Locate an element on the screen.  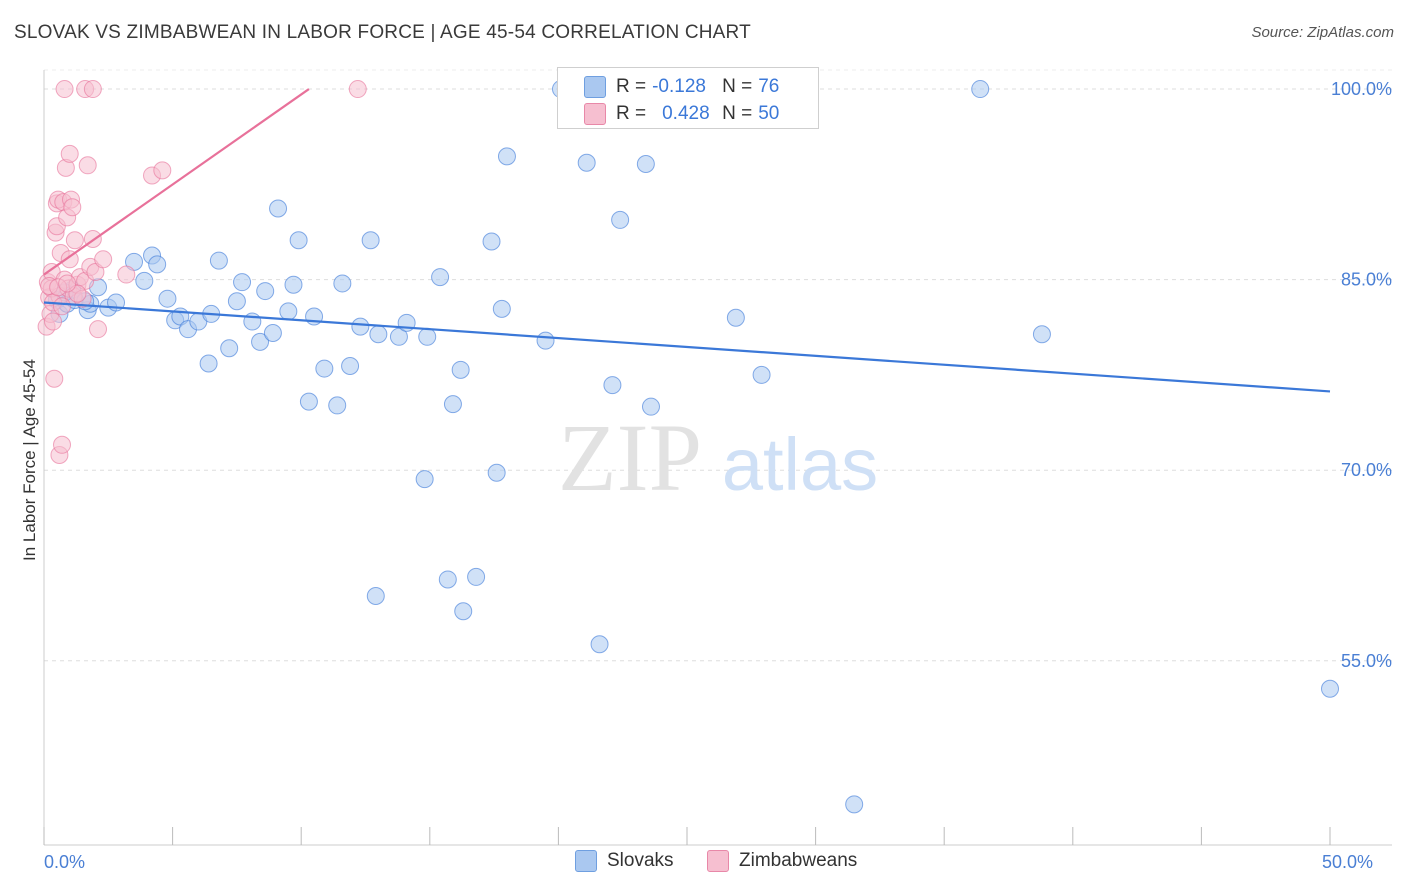
legend-item-zimbabweans: Zimbabweans is located at coordinates (782, 861).